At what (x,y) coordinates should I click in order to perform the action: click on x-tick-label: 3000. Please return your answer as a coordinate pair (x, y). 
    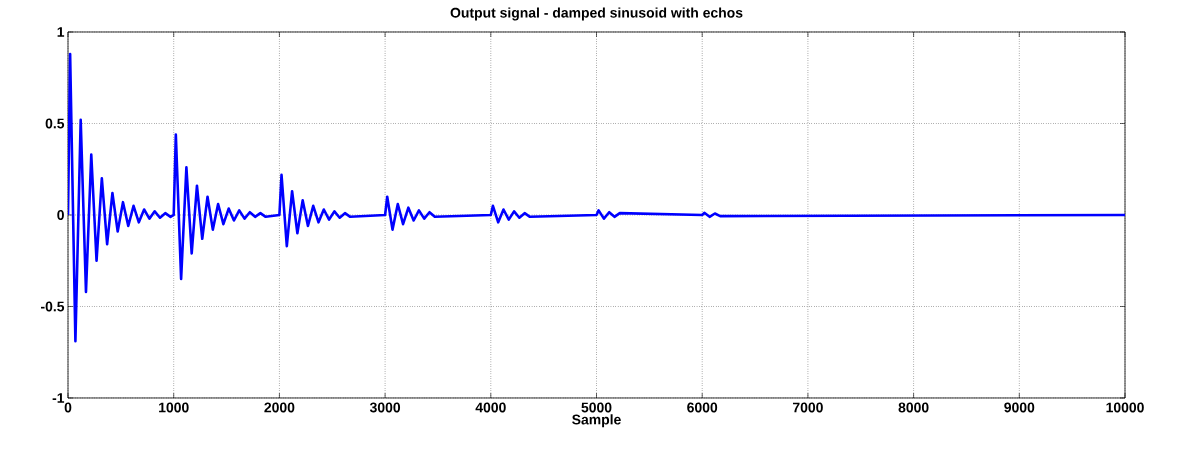
    Looking at the image, I should click on (385, 407).